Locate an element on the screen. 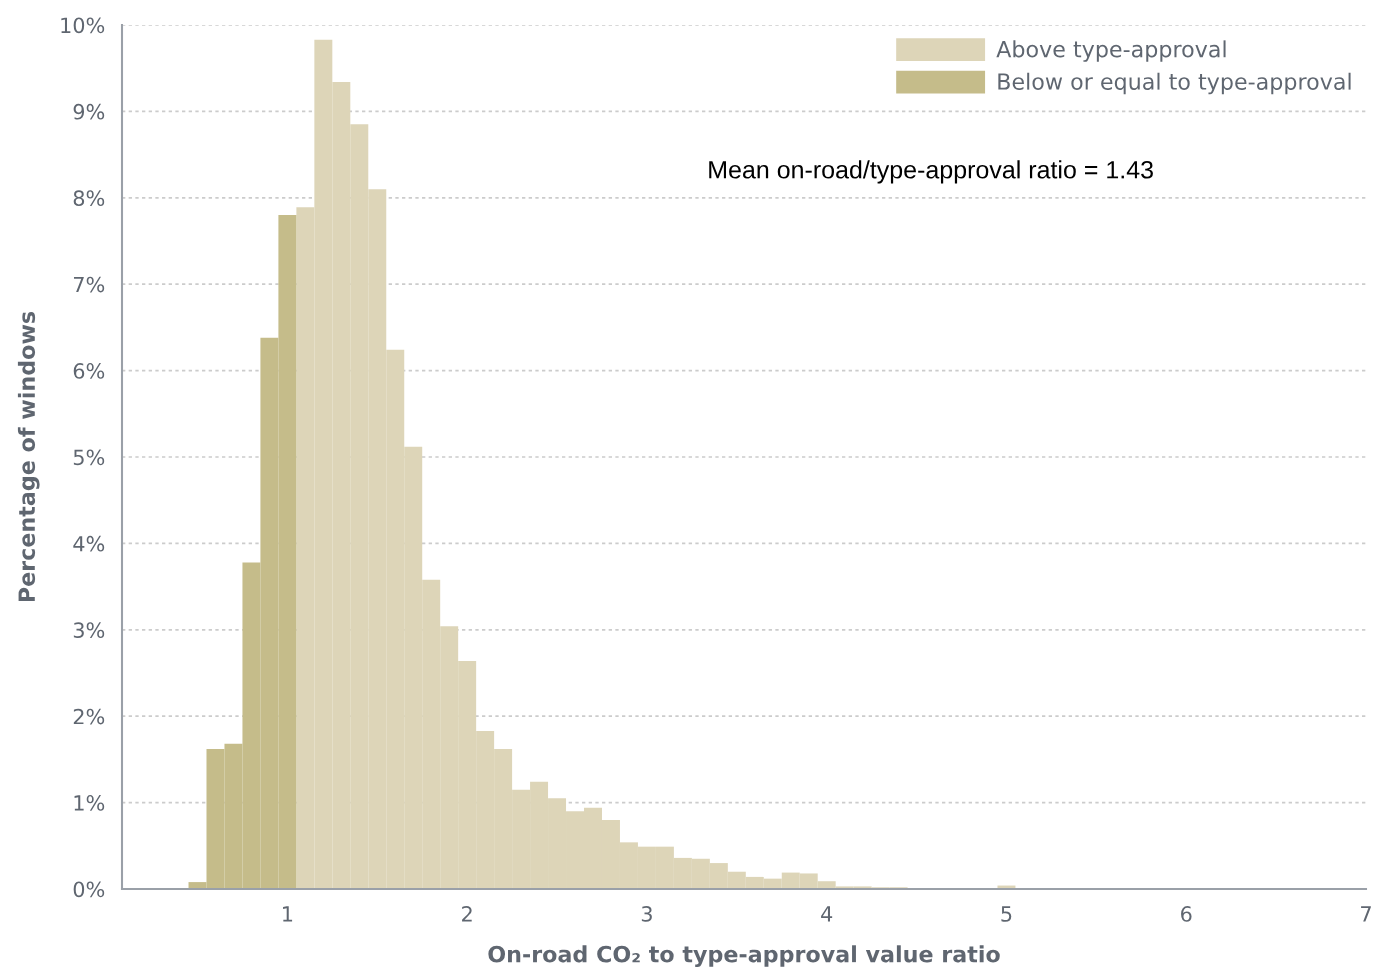 The image size is (1379, 978). y-tick-label: 6% is located at coordinates (89, 371).